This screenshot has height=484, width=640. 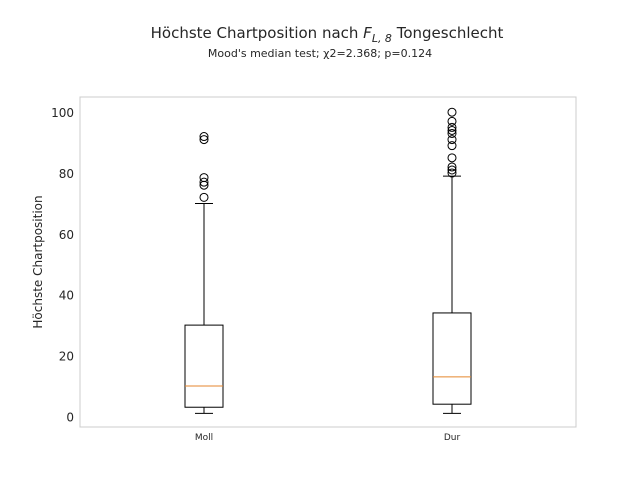 What do you see at coordinates (204, 438) in the screenshot?
I see `x-tick-label: Moll` at bounding box center [204, 438].